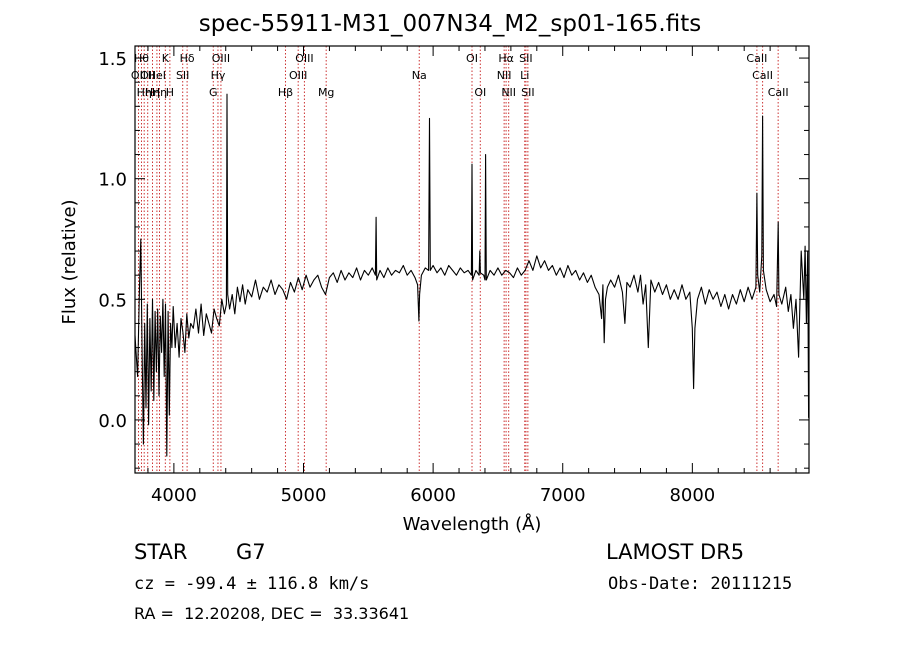 This screenshot has height=649, width=900. Describe the element at coordinates (506, 58) in the screenshot. I see `line-label: Hα` at that location.